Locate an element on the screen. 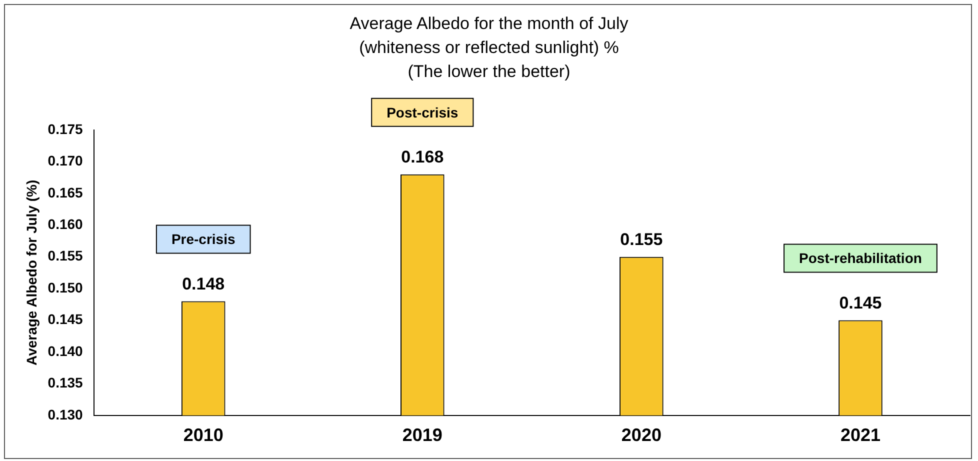 The image size is (978, 461). chart-title: Average Albedo for the month of July (whiteness or reflected sunlight) % is located at coordinates (489, 36).